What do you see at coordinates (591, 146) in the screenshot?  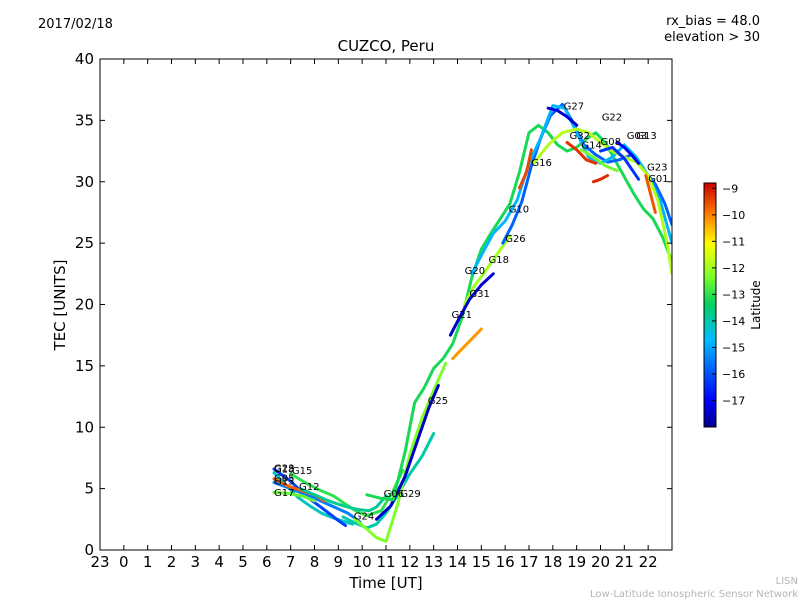 I see `sat-label-g14-21: G14` at bounding box center [591, 146].